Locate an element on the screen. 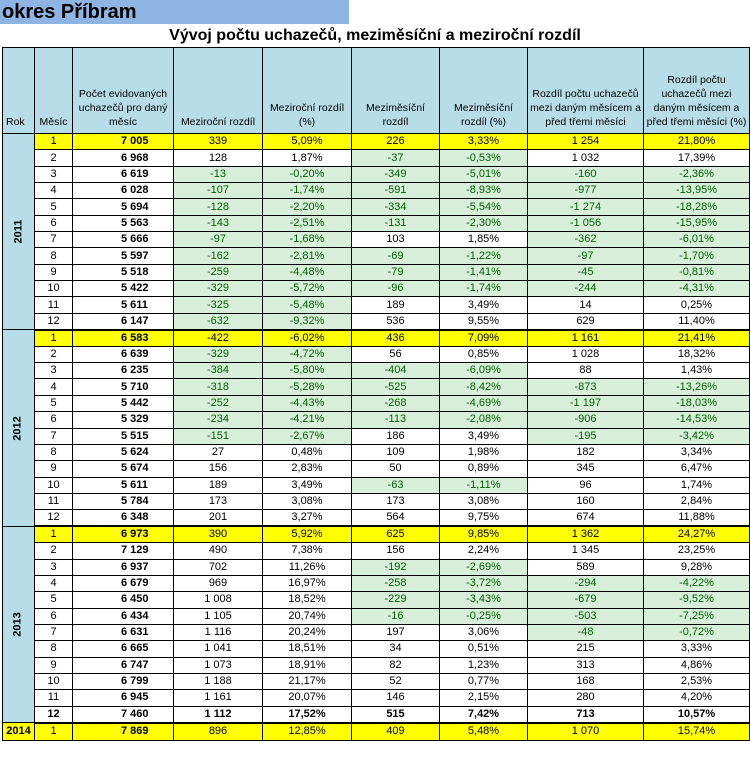  q3-cell: 313 is located at coordinates (585, 665).